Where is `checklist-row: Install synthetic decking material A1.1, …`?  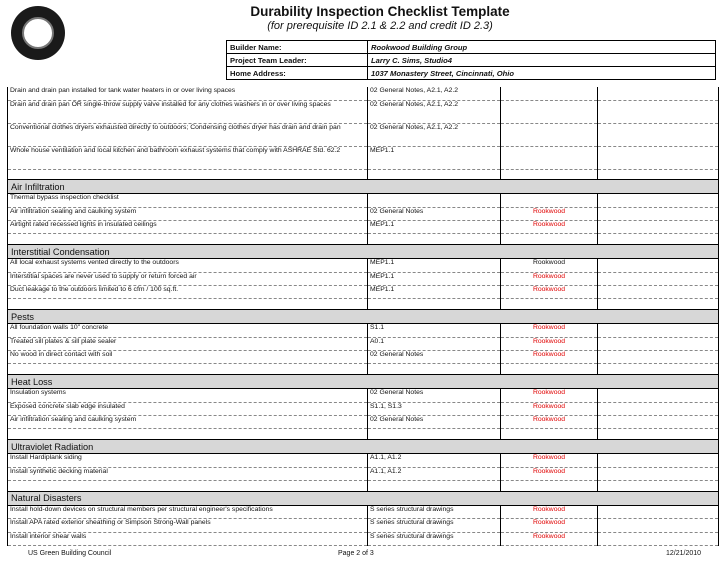 checklist-row: Install synthetic decking material A1.1, … is located at coordinates (363, 474).